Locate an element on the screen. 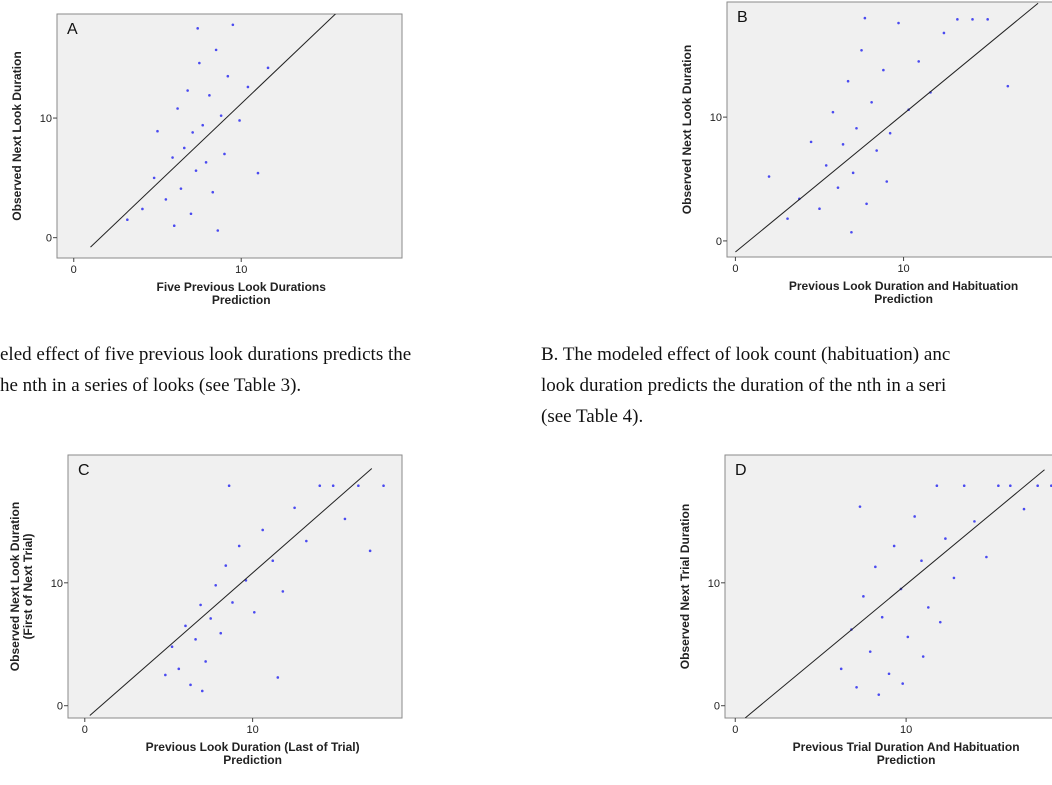 The image size is (1052, 785). y-tick-label: 10 is located at coordinates (716, 118).